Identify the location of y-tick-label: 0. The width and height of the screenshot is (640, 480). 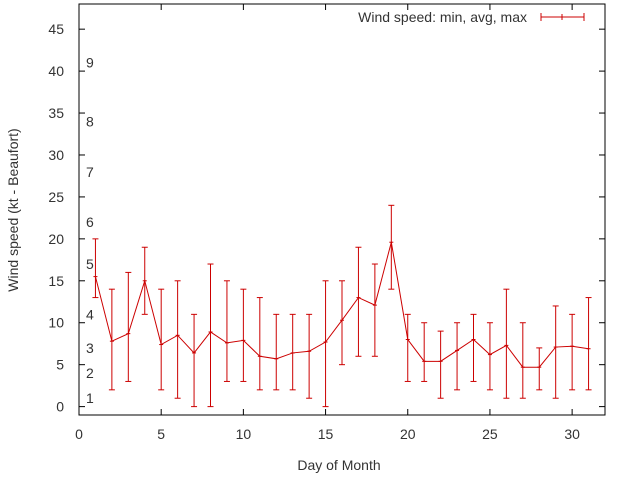
(60, 407).